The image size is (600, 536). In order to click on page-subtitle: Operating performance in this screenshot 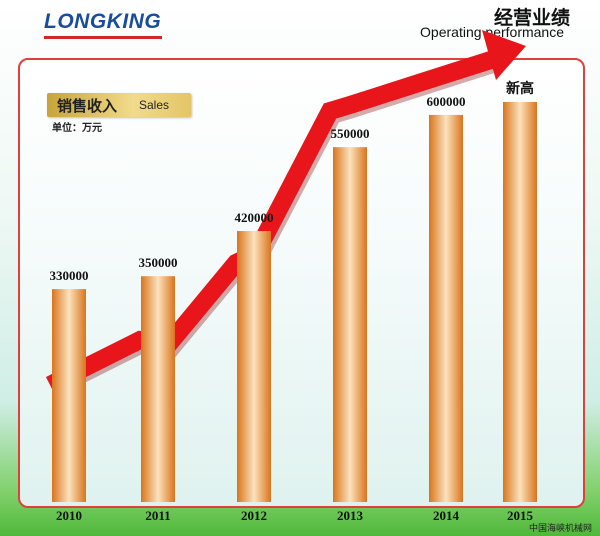, I will do `click(492, 32)`.